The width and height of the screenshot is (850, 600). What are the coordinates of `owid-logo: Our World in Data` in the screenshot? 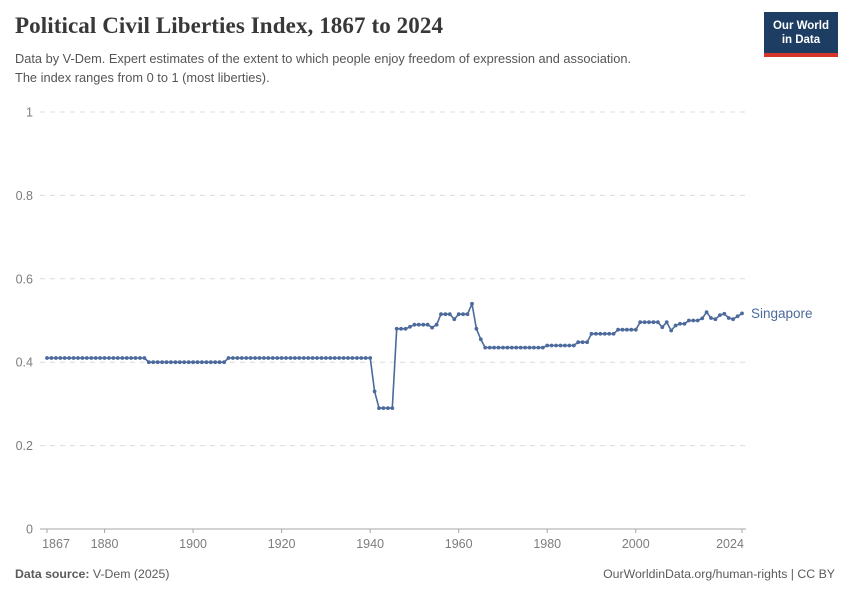 It's located at (800, 34).